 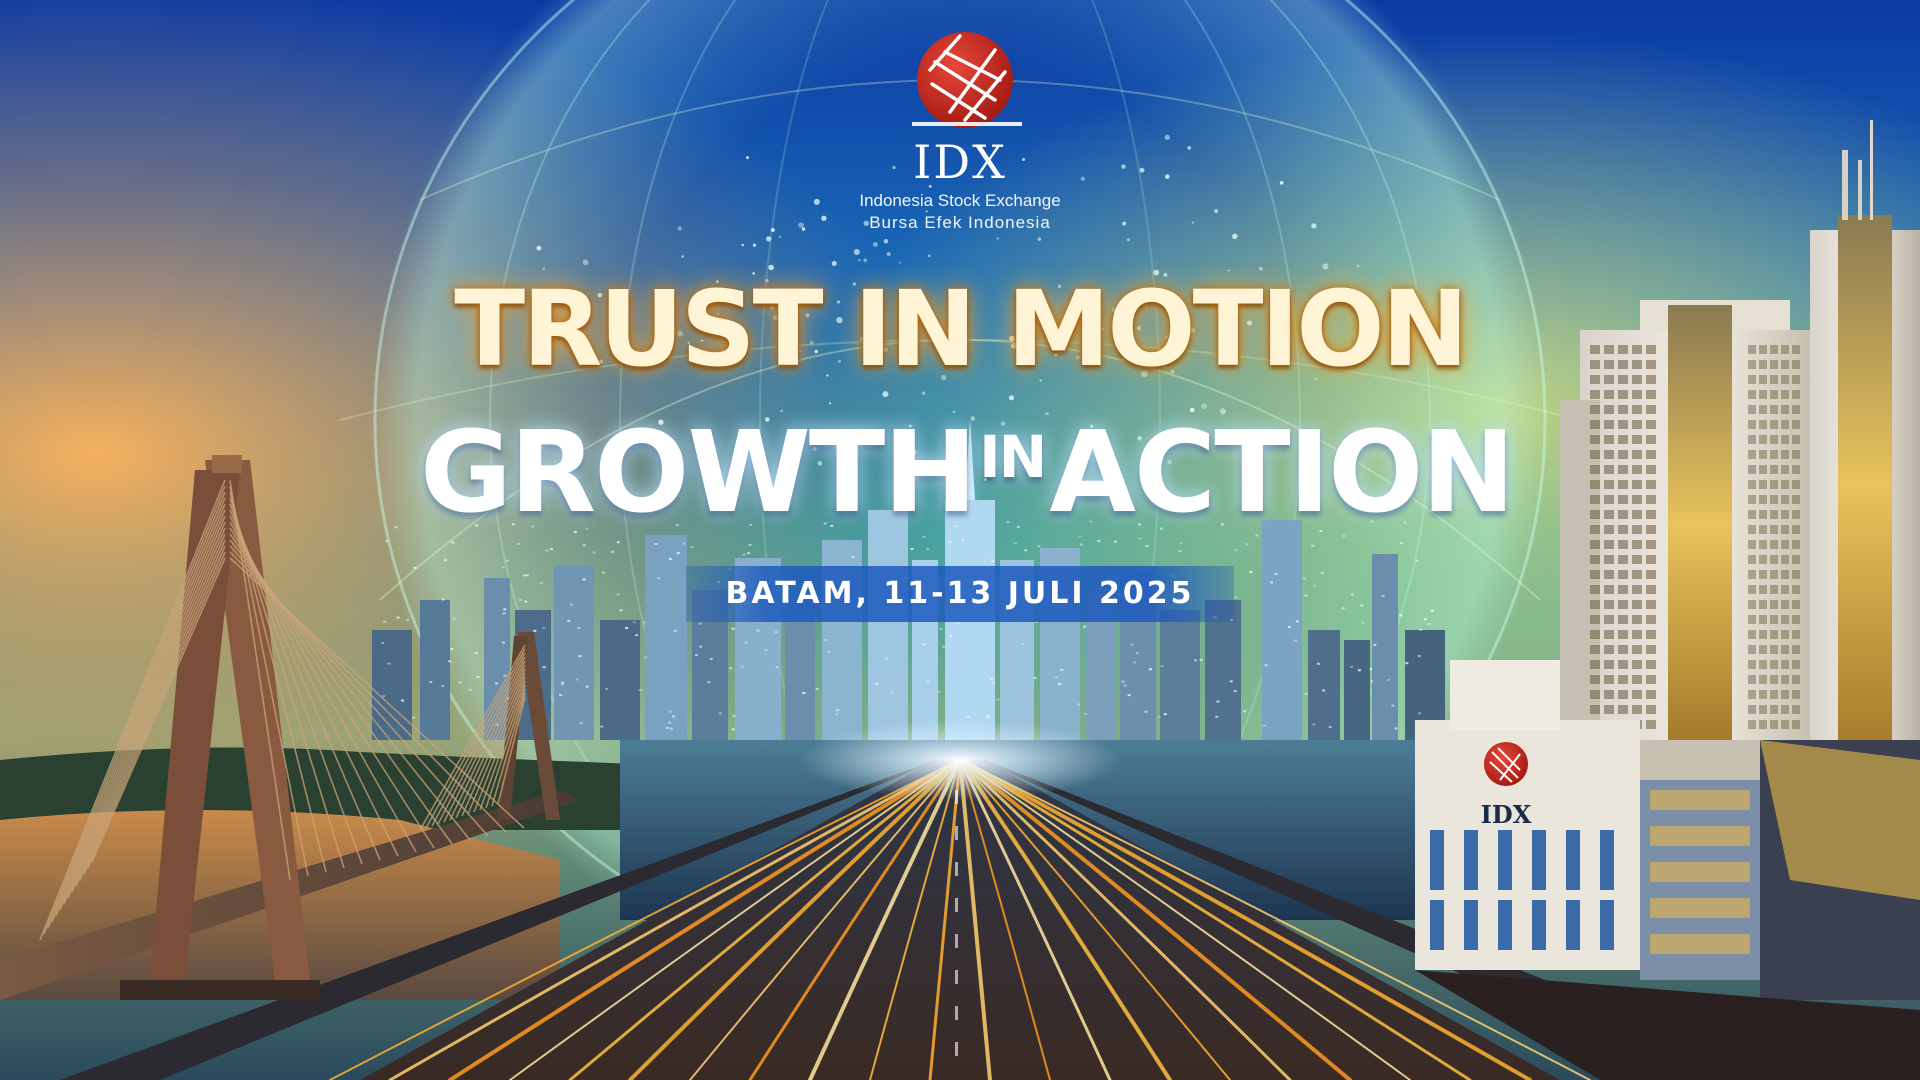 I want to click on light-particles, so click(x=966, y=307).